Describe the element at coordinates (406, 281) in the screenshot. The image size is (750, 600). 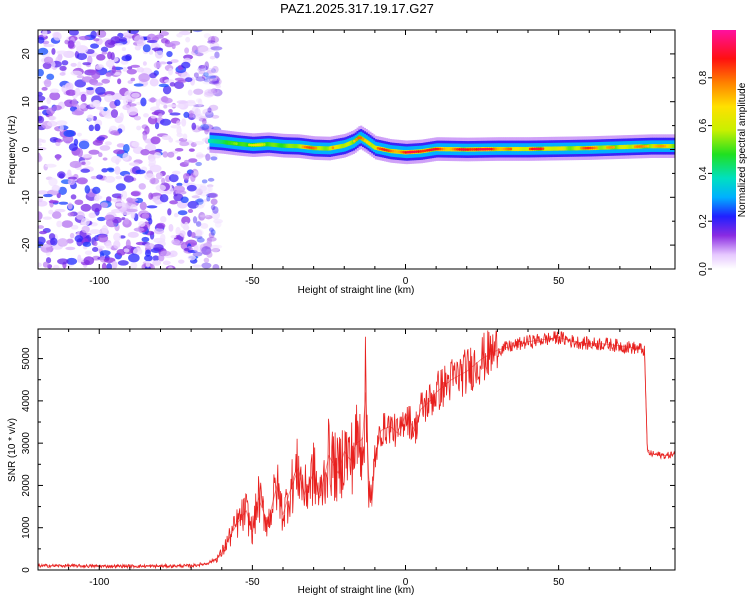
I see `x-tick-label: 0` at that location.